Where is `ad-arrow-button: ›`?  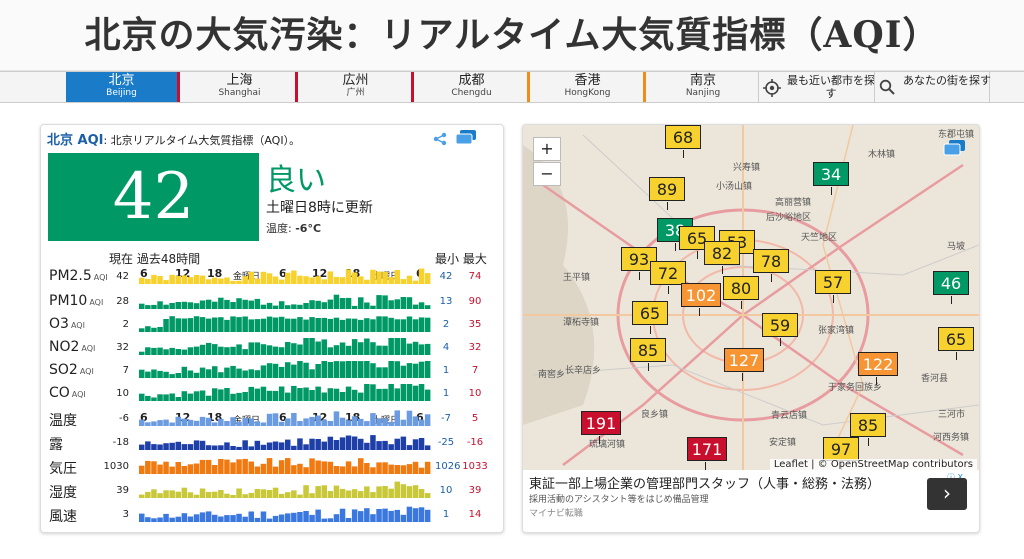 ad-arrow-button: › is located at coordinates (947, 494).